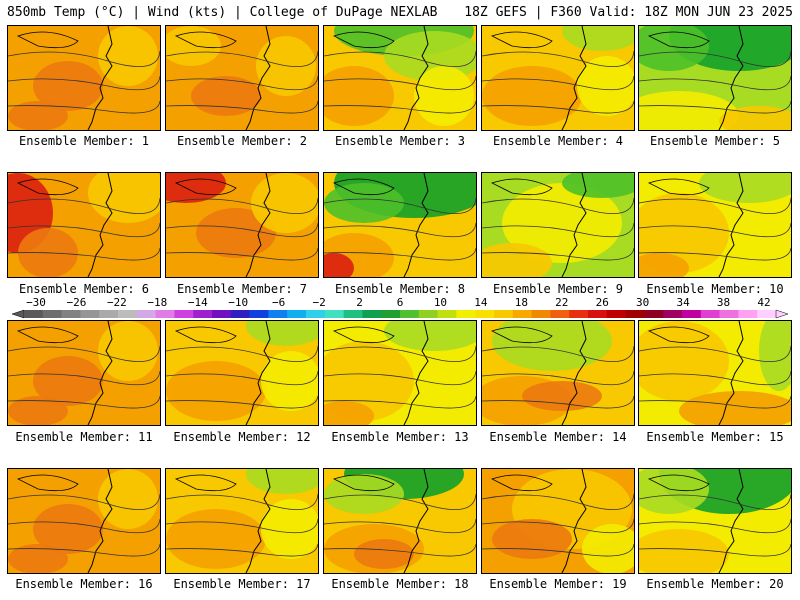 This screenshot has width=800, height=600. Describe the element at coordinates (84, 584) in the screenshot. I see `member-label: Ensemble Member: 16` at that location.